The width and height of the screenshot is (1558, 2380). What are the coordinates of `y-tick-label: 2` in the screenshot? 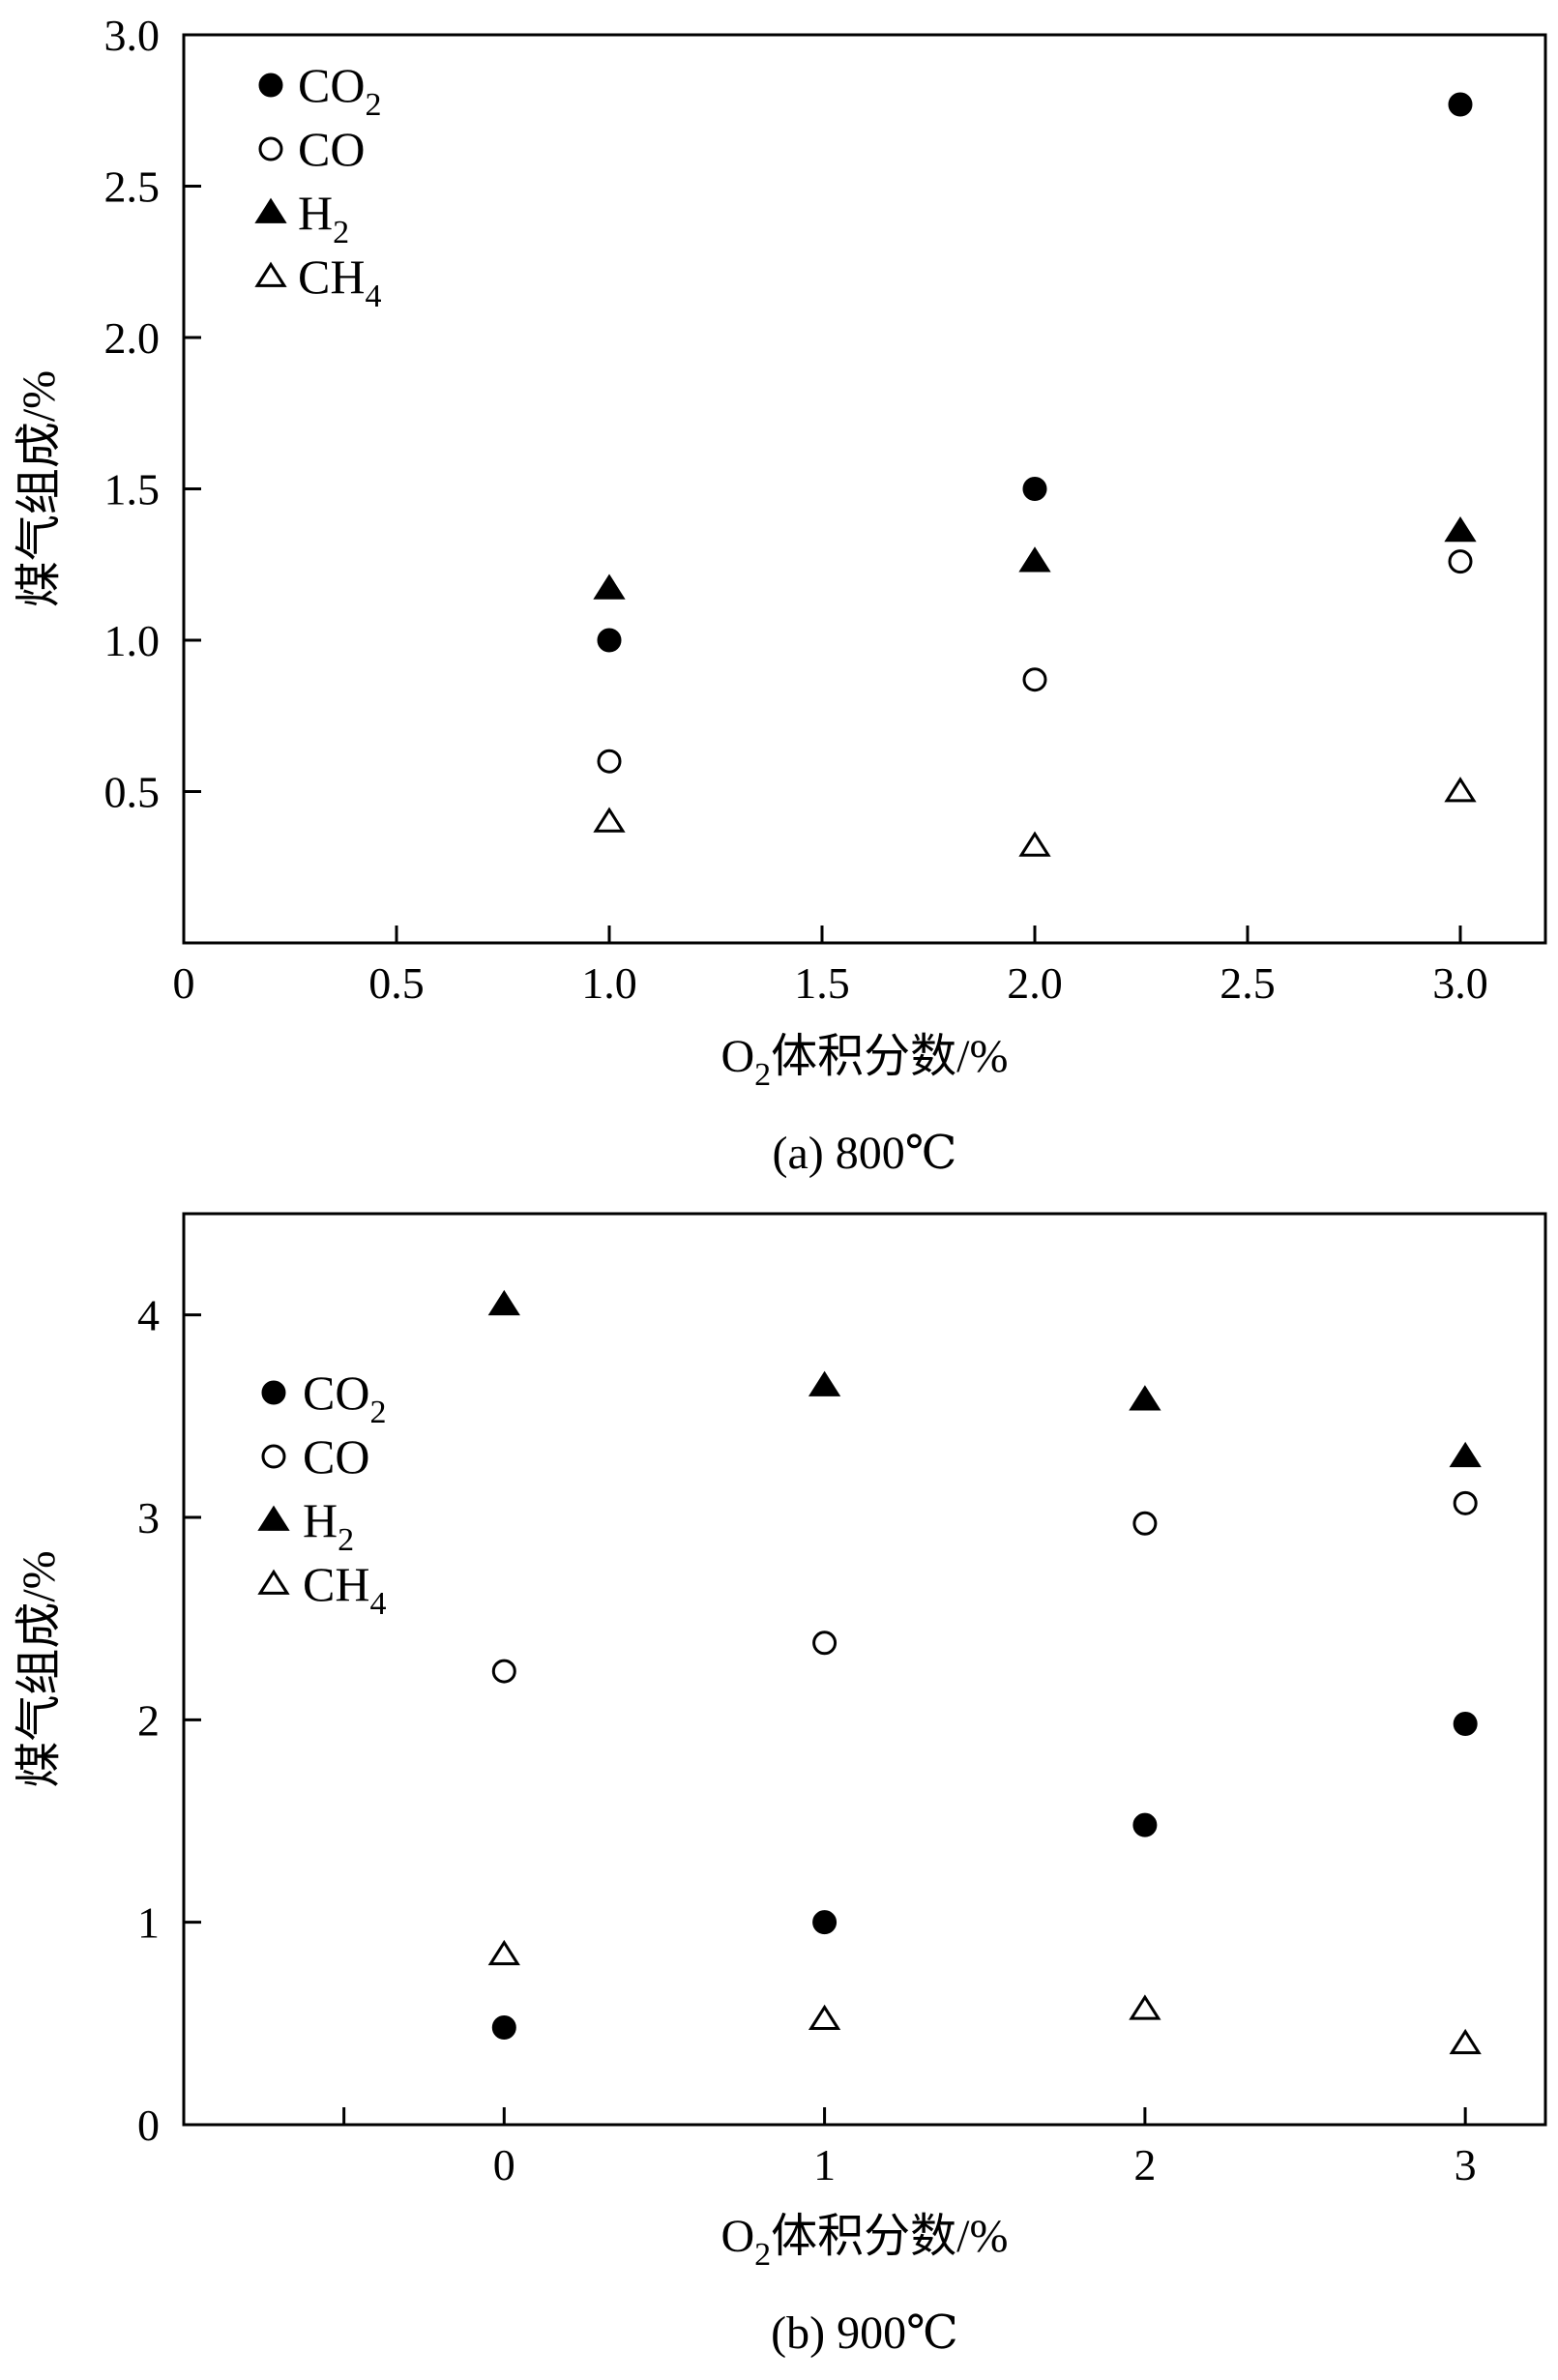 It's located at (148, 1720).